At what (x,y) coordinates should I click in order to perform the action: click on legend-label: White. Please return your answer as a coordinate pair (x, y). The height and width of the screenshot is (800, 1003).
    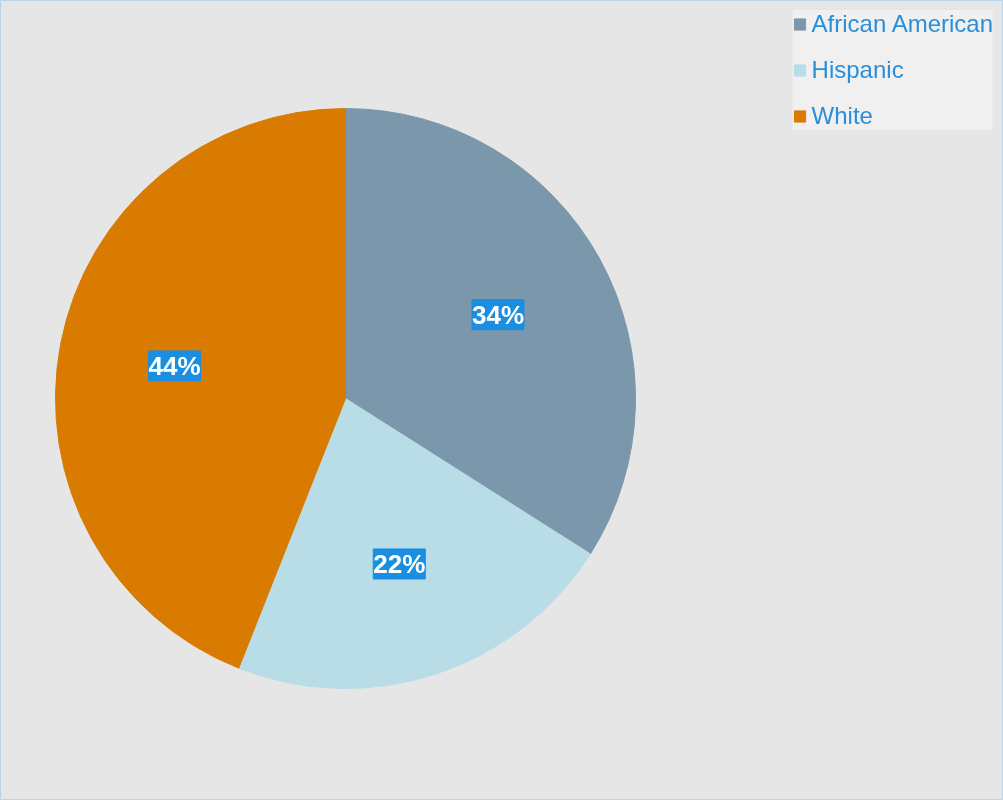
    Looking at the image, I should click on (842, 116).